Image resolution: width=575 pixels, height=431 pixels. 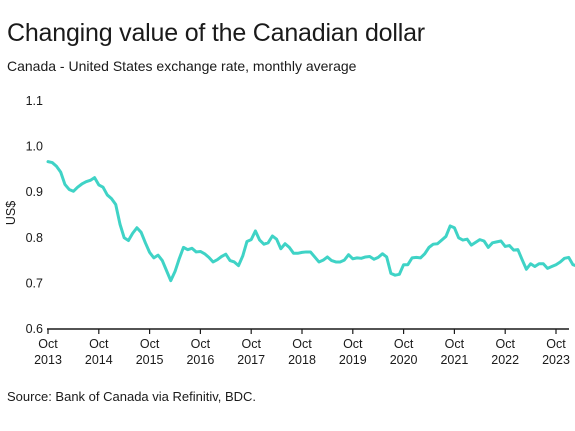 What do you see at coordinates (34, 215) in the screenshot?
I see `y-axis-ticks: 0.6 0.7 0.8 0.9 1.0 1.1` at bounding box center [34, 215].